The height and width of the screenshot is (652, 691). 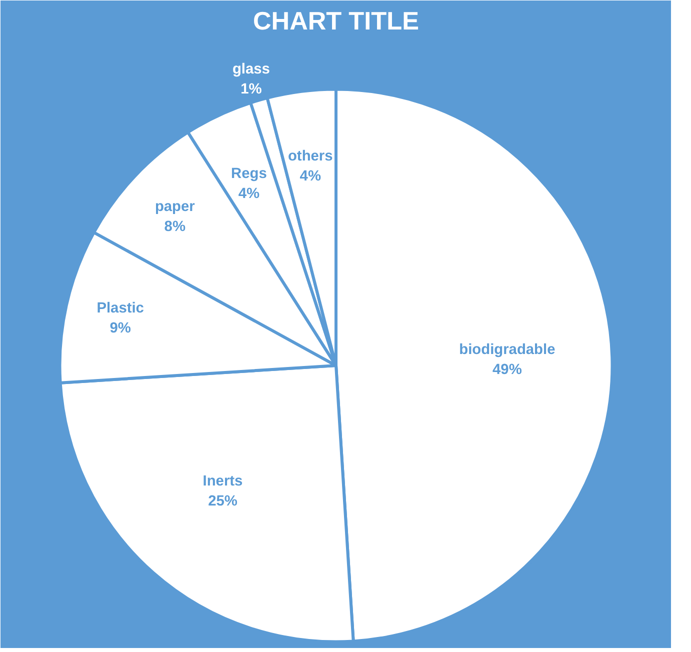 I want to click on data-label: 25%, so click(x=223, y=501).